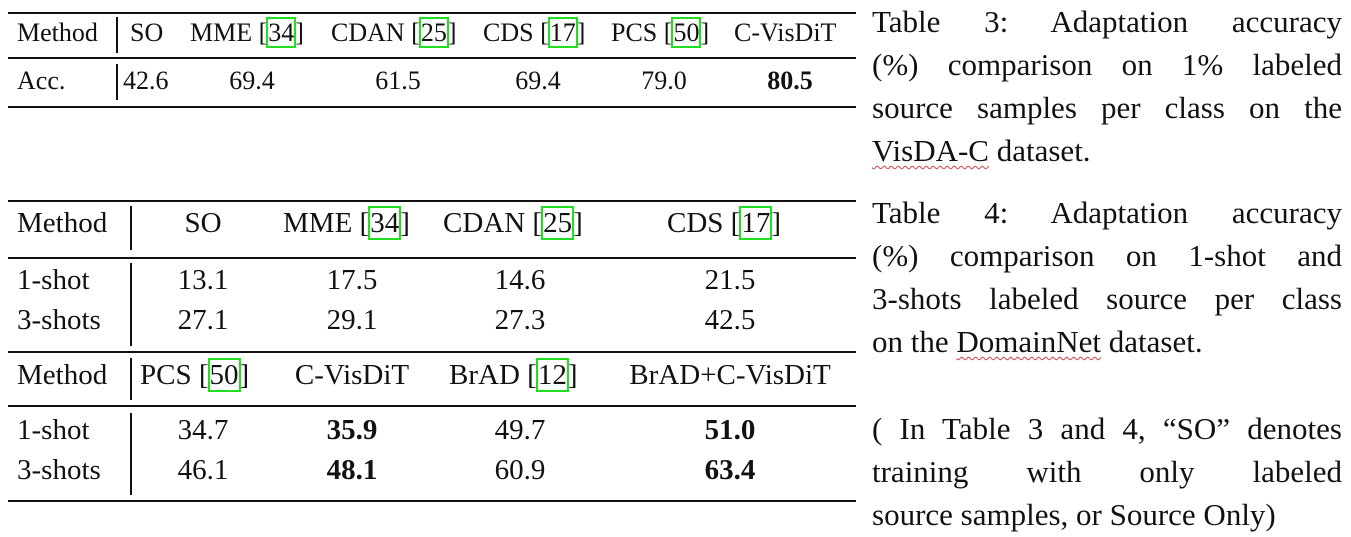 The height and width of the screenshot is (537, 1351). What do you see at coordinates (1107, 428) in the screenshot?
I see `note-line: ( In Table 3 and 4, “SO” denotes` at bounding box center [1107, 428].